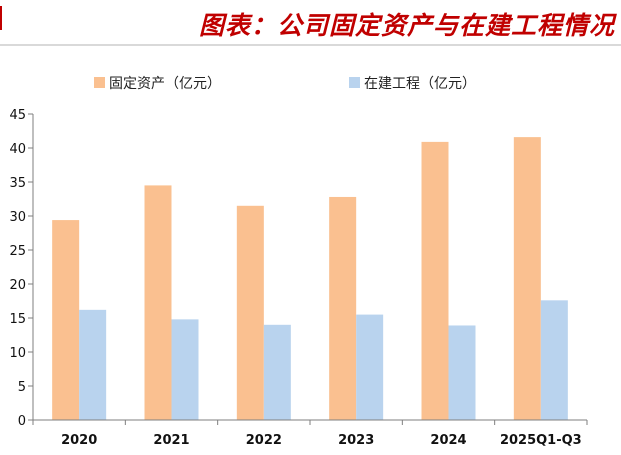  What do you see at coordinates (541, 440) in the screenshot?
I see `x-tick-label: 2025Q1-Q3` at bounding box center [541, 440].